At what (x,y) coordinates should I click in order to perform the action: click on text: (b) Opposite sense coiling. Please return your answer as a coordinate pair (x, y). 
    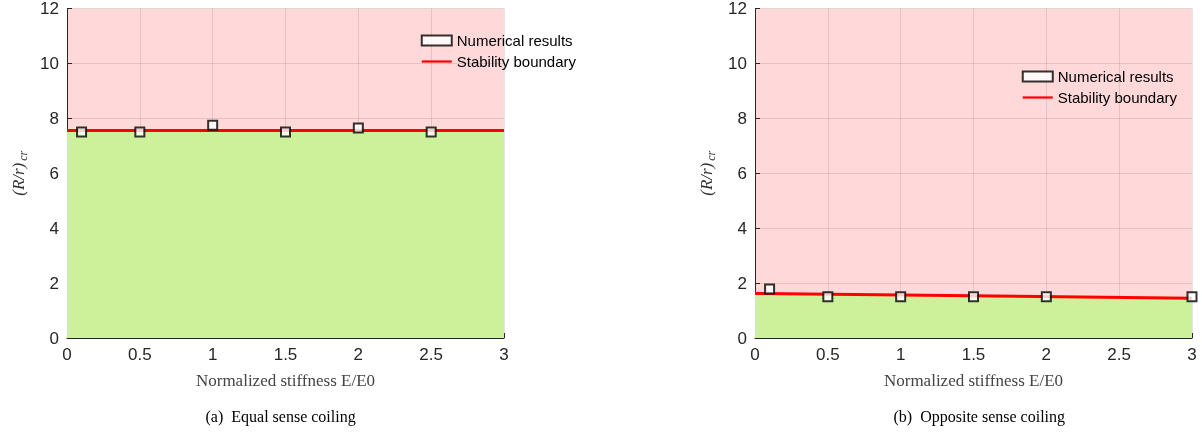
    Looking at the image, I should click on (979, 416).